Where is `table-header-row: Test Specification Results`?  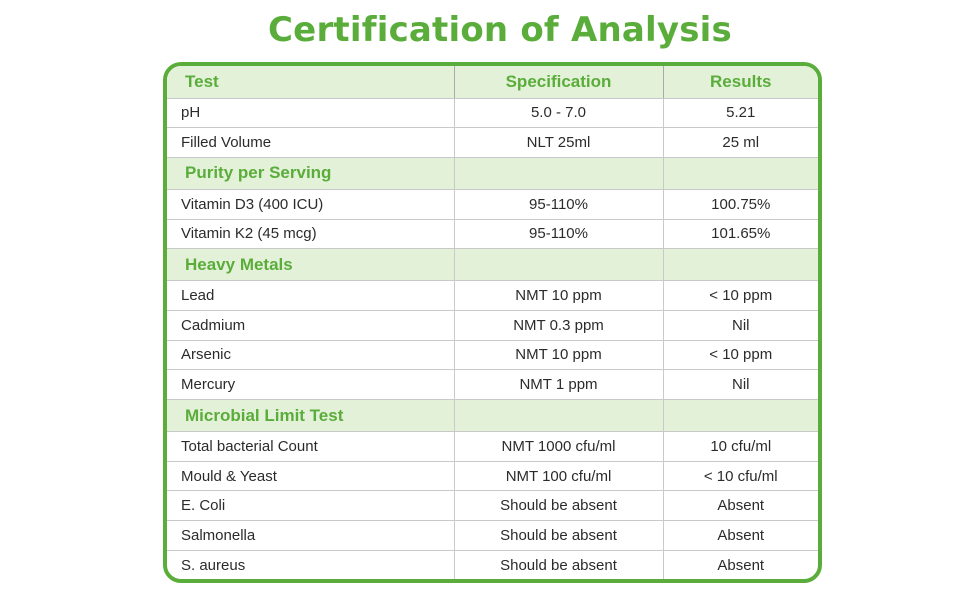
table-header-row: Test Specification Results is located at coordinates (492, 82).